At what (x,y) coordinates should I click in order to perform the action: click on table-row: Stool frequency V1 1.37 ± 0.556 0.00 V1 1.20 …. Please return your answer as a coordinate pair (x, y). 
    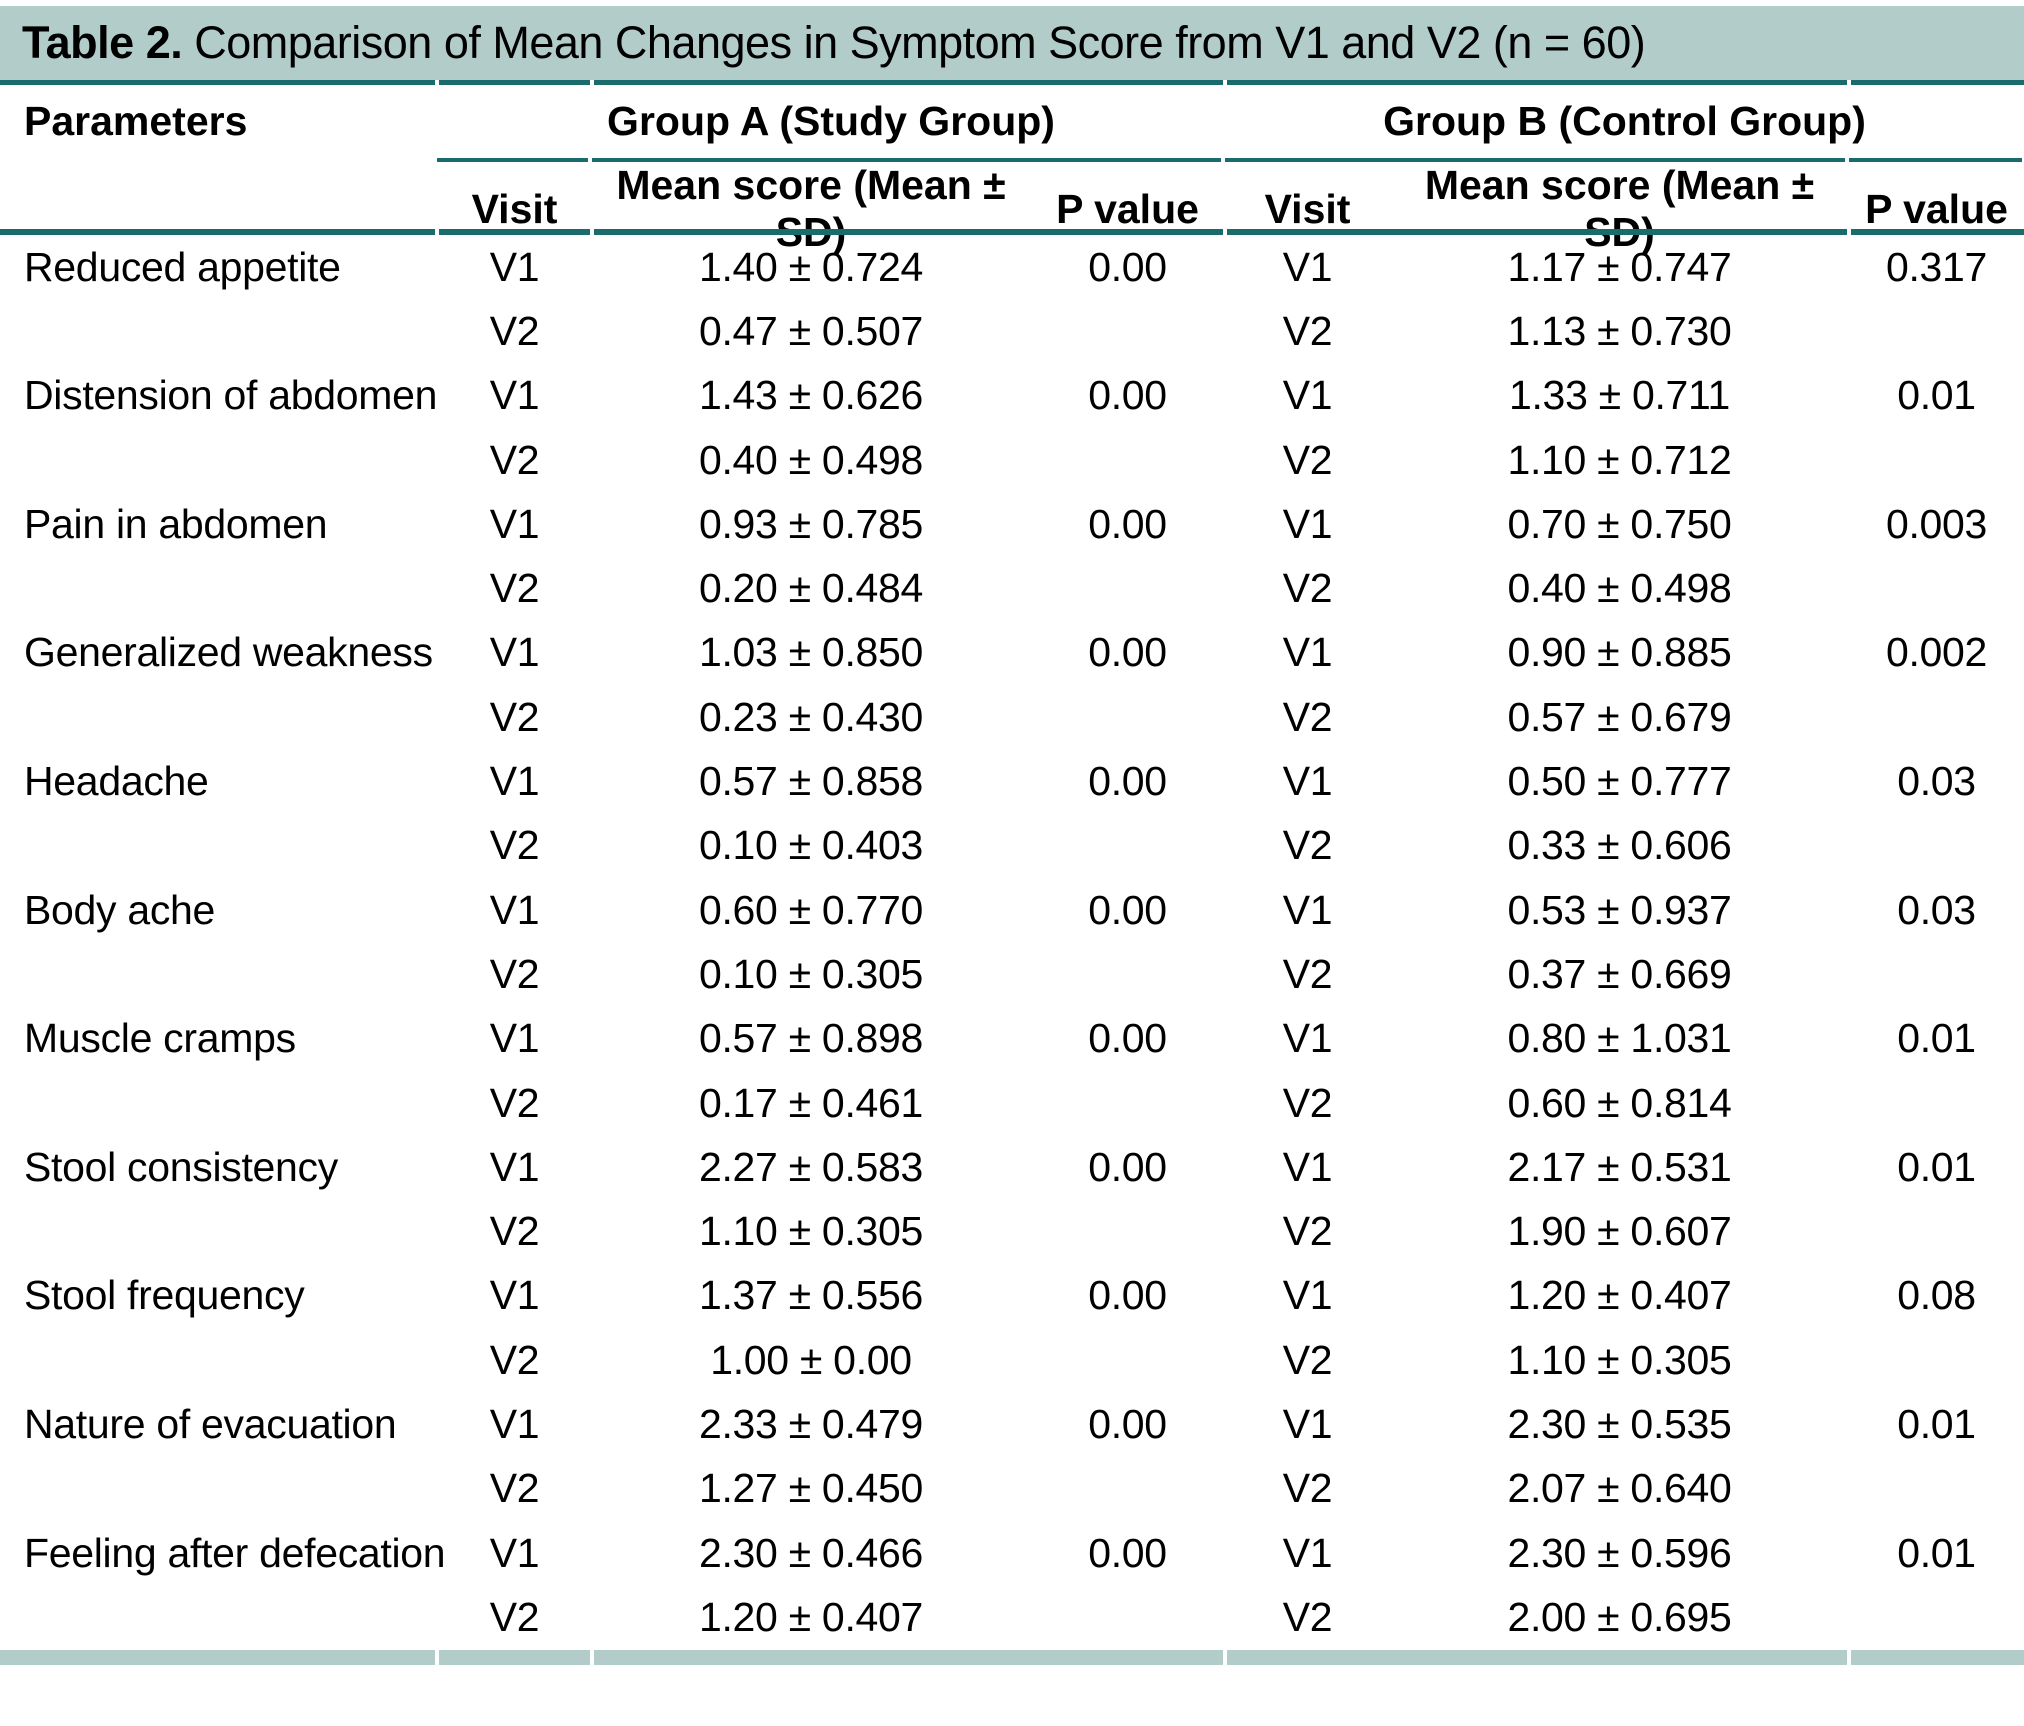
    Looking at the image, I should click on (1012, 1296).